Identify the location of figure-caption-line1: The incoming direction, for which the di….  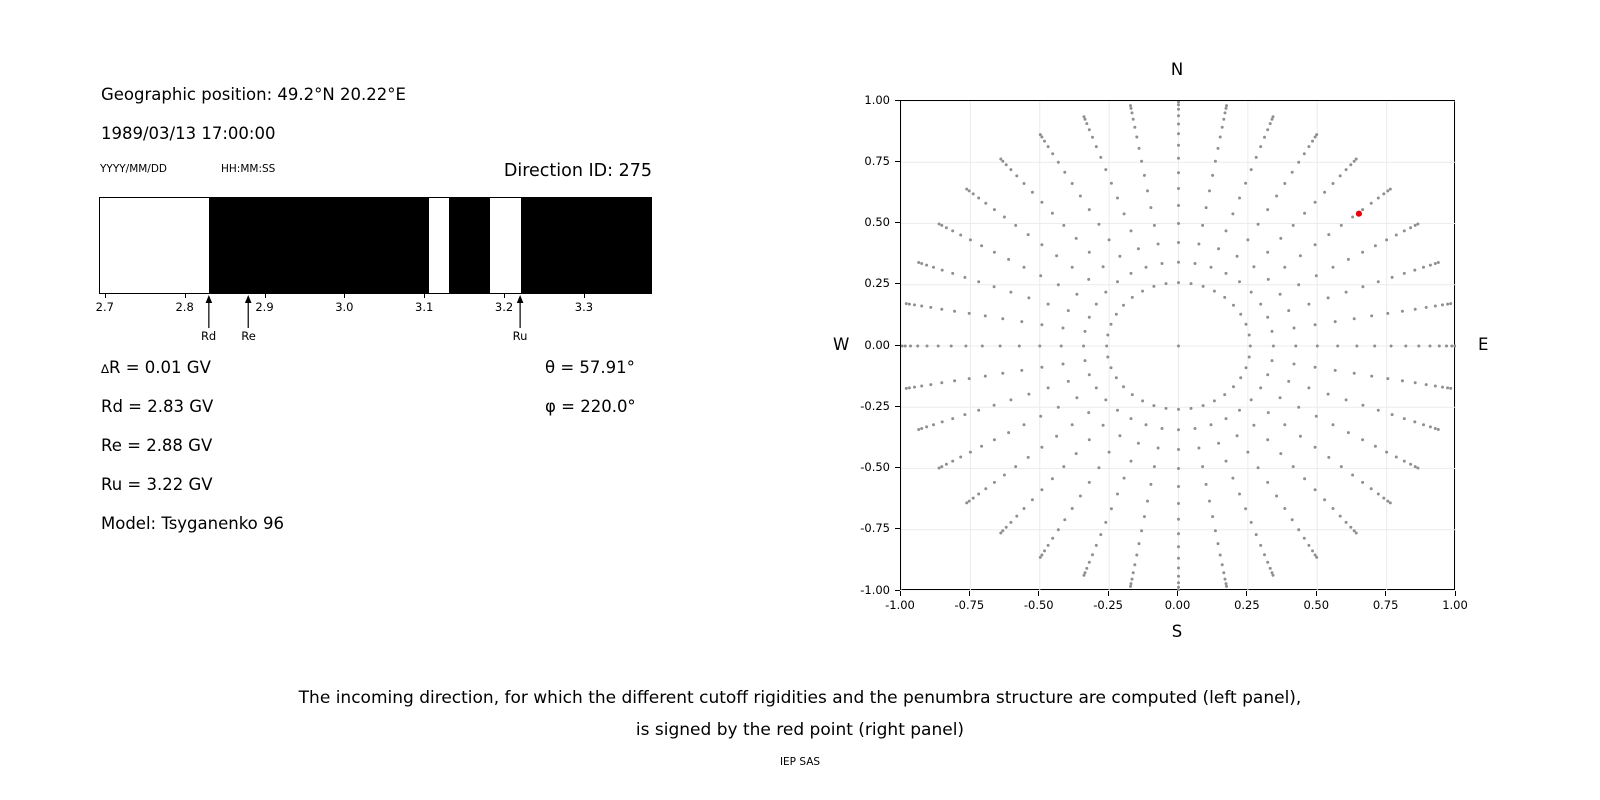
(800, 698).